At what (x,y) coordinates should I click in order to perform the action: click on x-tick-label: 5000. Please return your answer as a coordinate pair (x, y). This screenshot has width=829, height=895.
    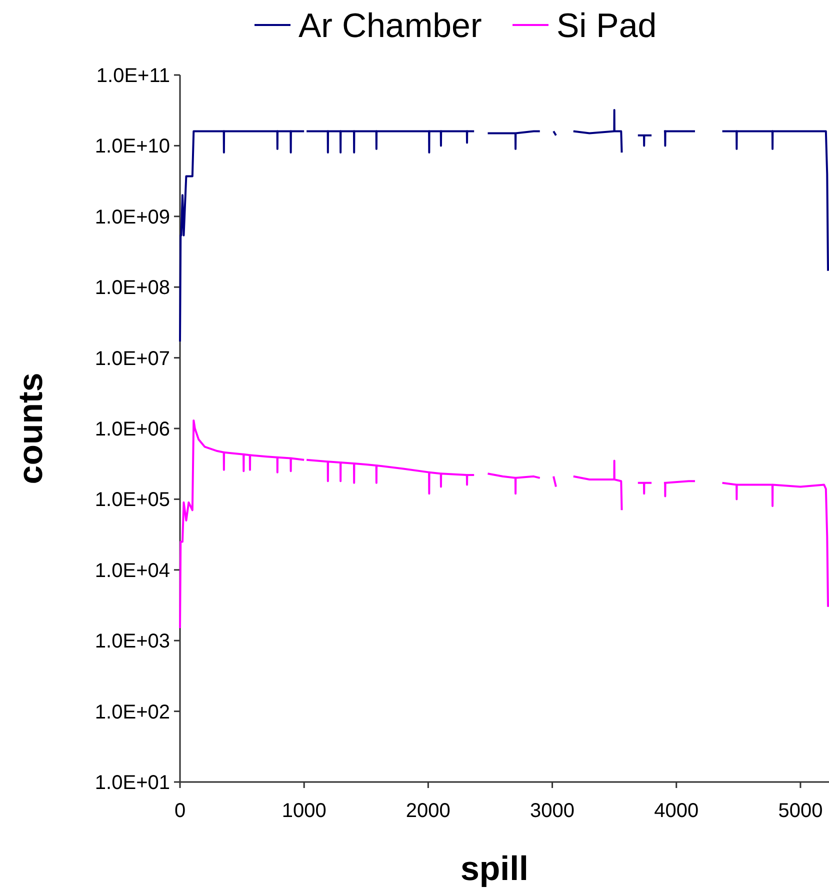
    Looking at the image, I should click on (800, 811).